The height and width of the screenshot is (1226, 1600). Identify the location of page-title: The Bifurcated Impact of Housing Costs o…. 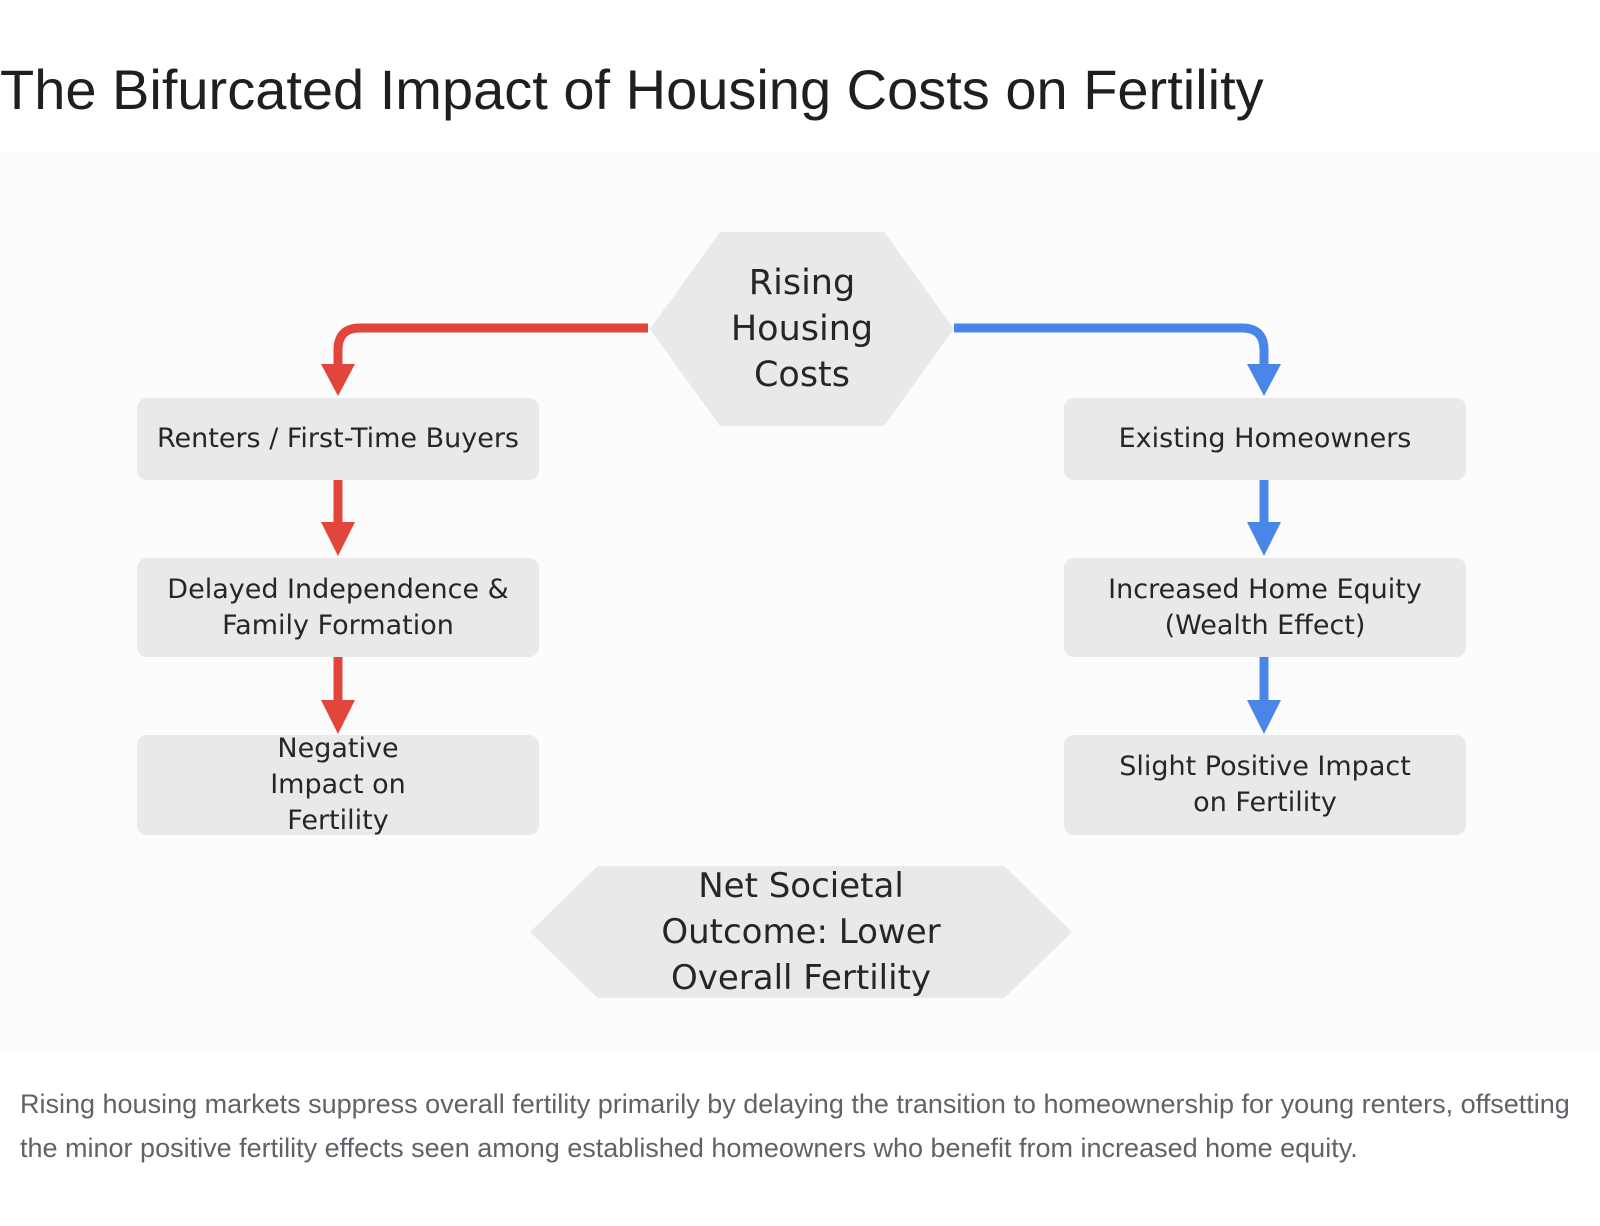
(632, 89).